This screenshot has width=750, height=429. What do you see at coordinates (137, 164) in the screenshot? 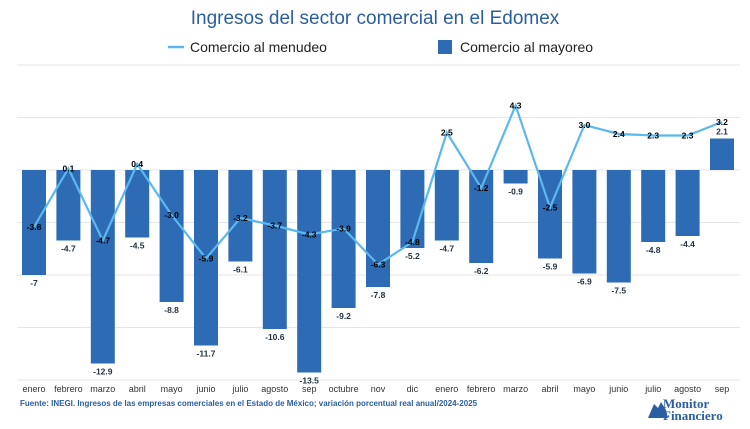
I see `line-label: 0.4` at bounding box center [137, 164].